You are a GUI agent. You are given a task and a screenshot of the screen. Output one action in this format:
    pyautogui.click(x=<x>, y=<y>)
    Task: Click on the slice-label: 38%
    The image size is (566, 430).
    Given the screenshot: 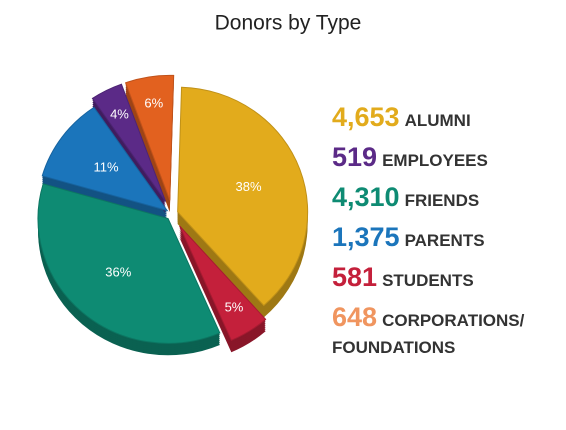 What is the action you would take?
    pyautogui.click(x=249, y=186)
    